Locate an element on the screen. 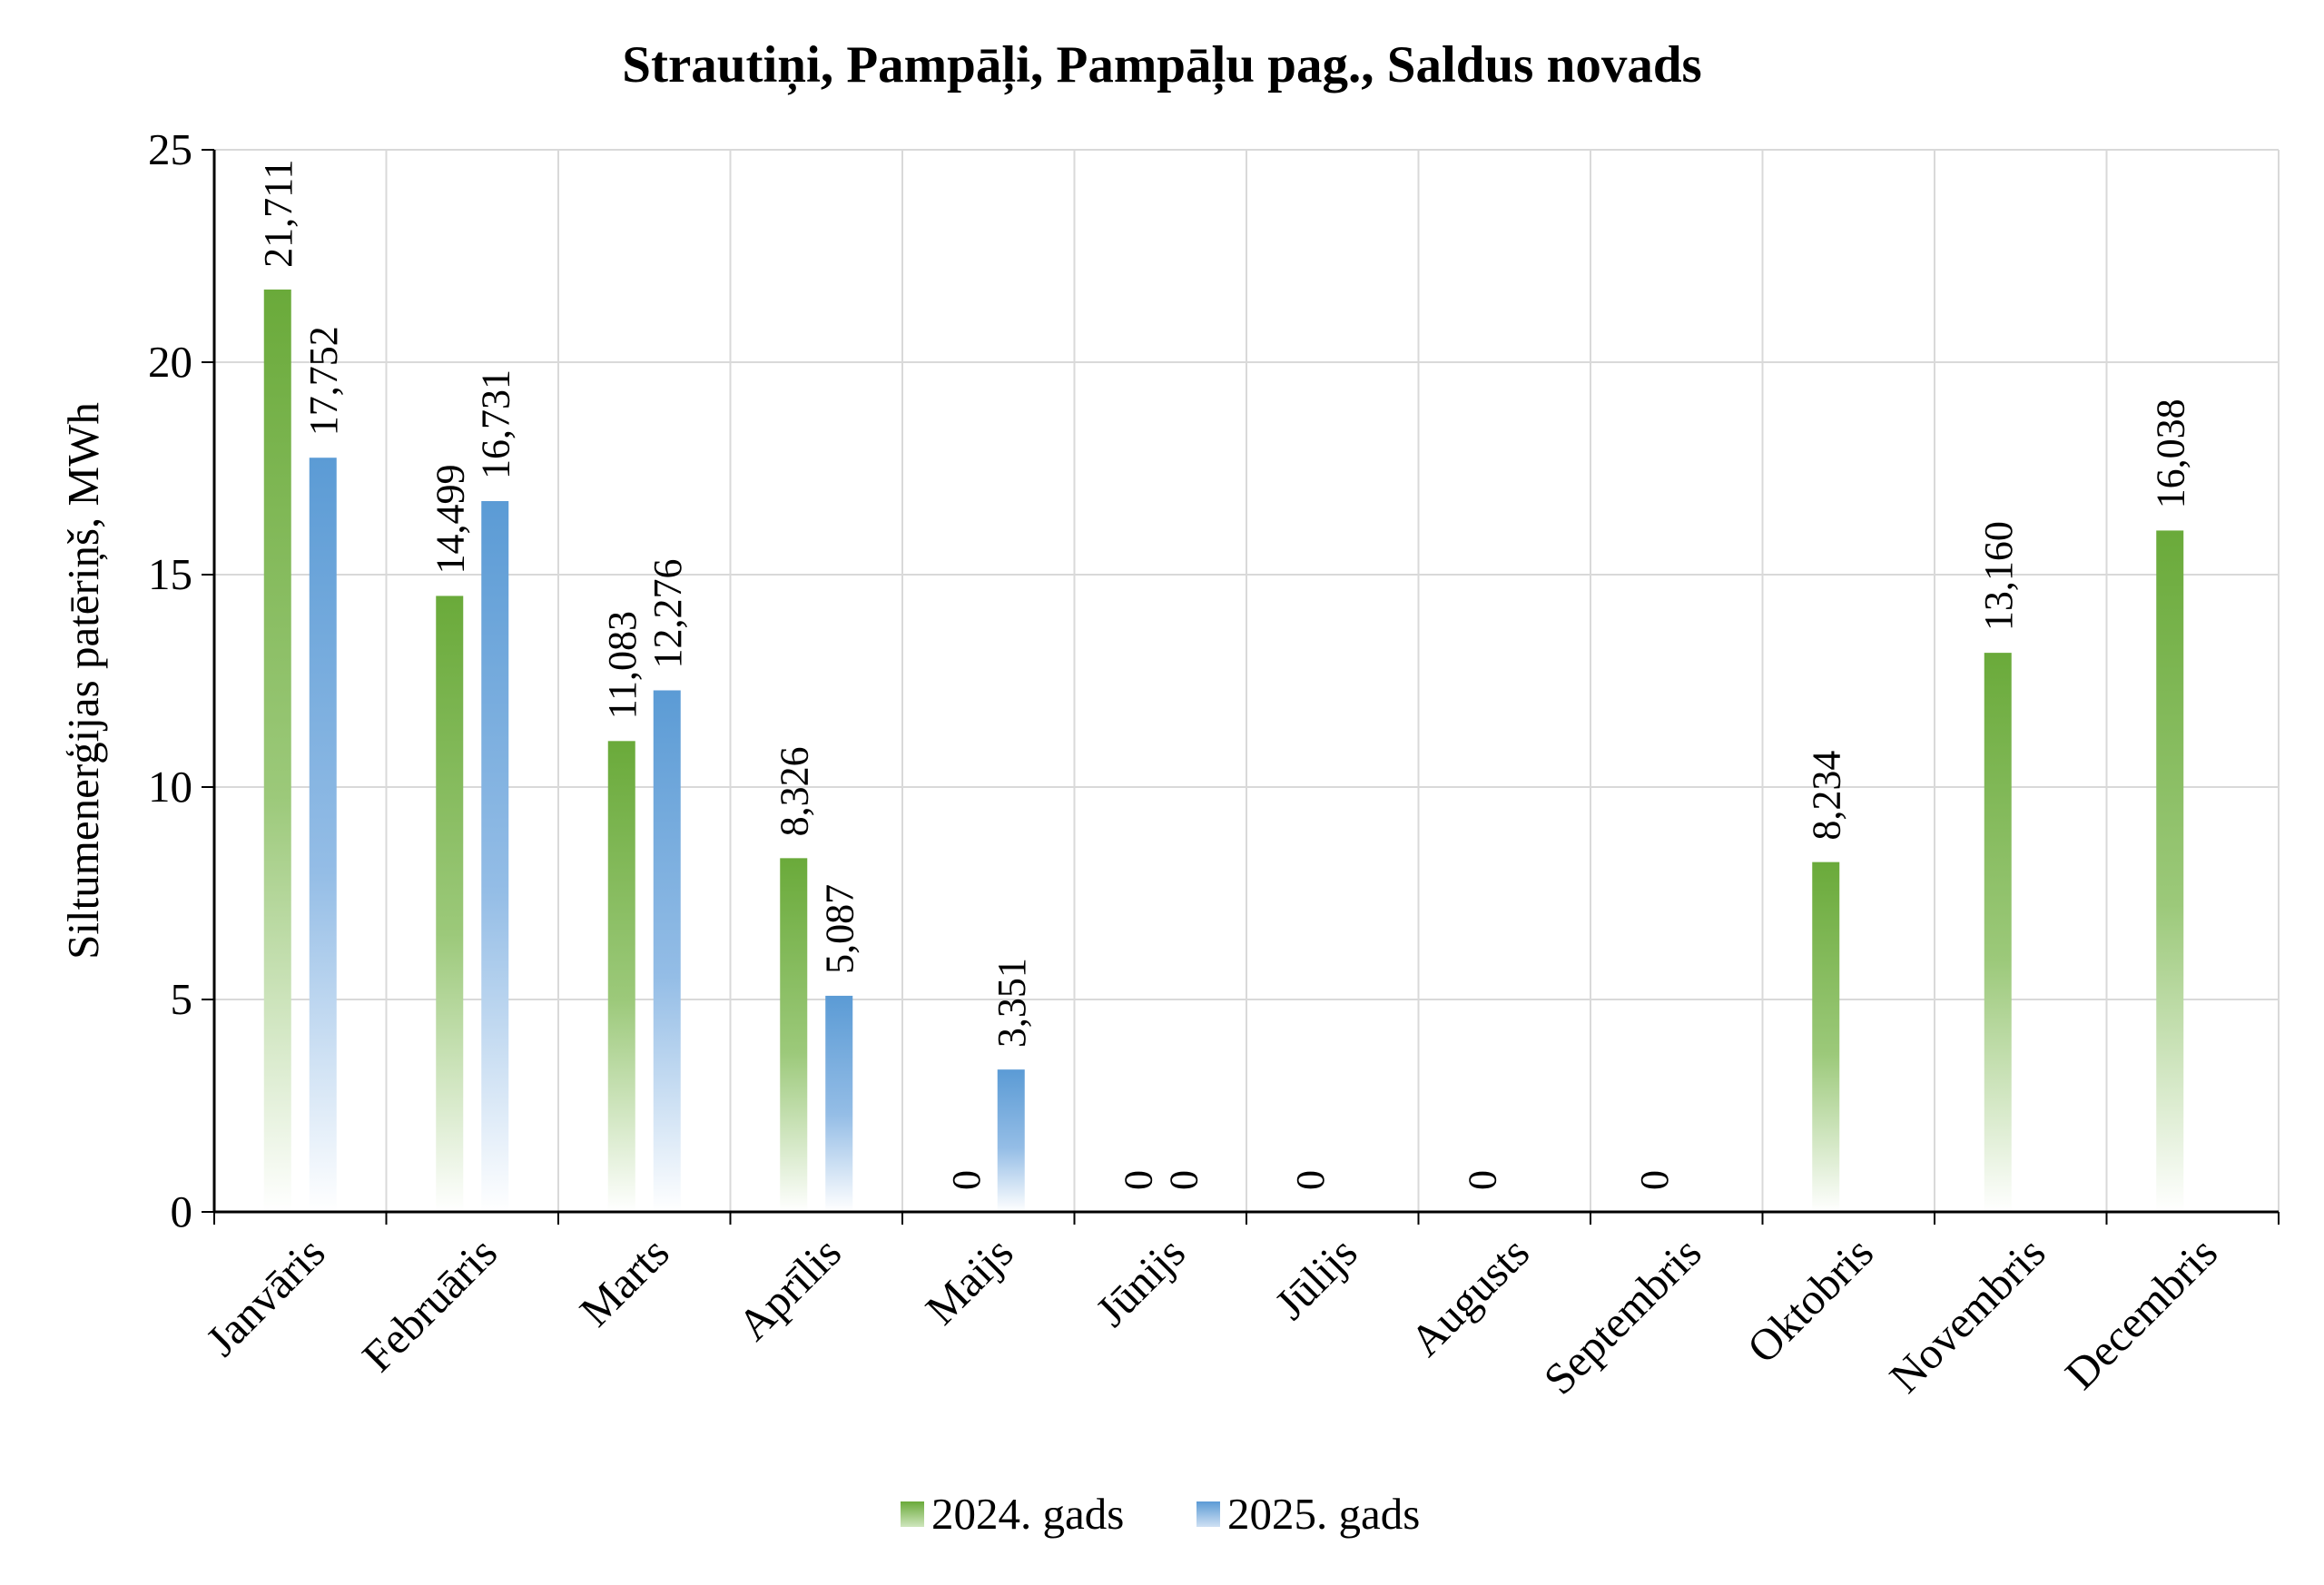 The width and height of the screenshot is (2324, 1585). bar-2024-novembris is located at coordinates (1998, 932).